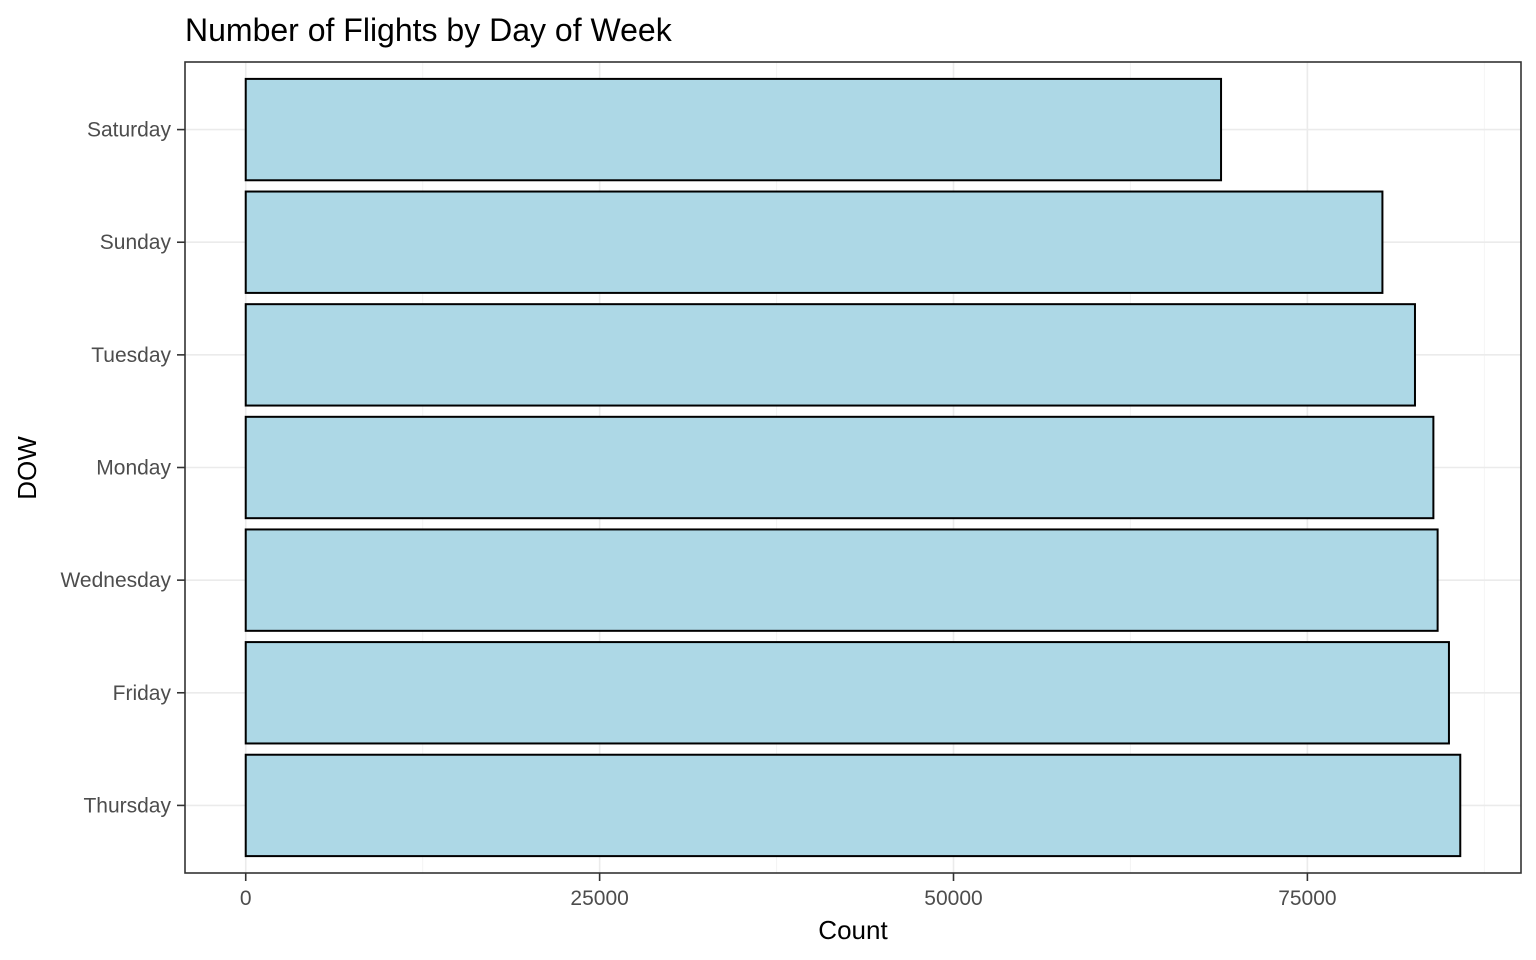 This screenshot has width=1536, height=960. I want to click on x-axis: 0 25000 50000 75000, so click(788, 891).